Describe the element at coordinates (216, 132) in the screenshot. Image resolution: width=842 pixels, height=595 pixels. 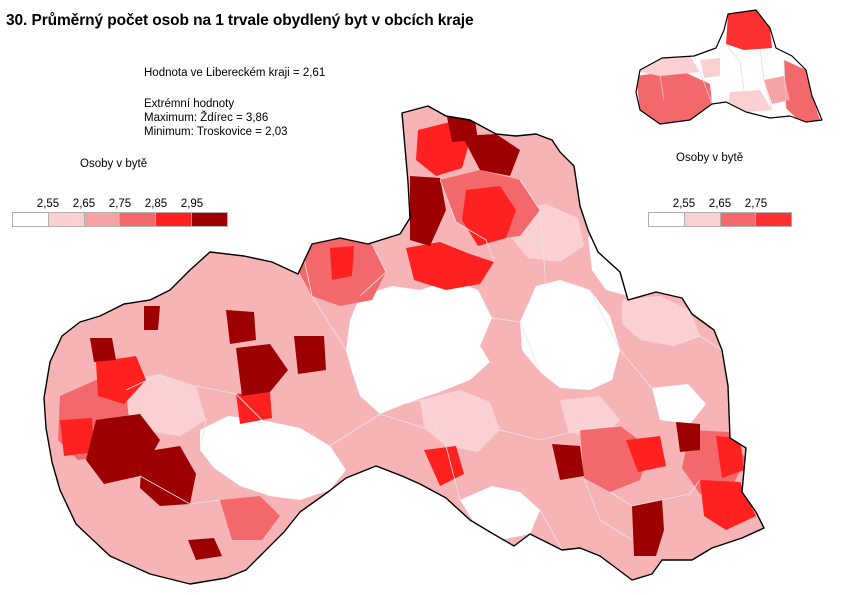
I see `extreme-minimum: Minimum: Troskovice = 2,03` at that location.